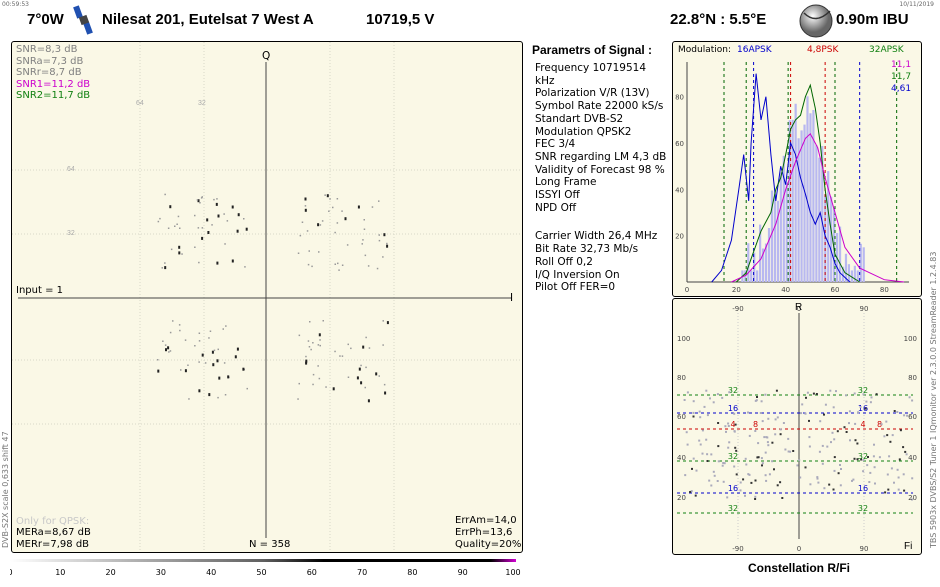 This screenshot has height=587, width=940. What do you see at coordinates (266, 56) in the screenshot?
I see `q-axis-label: Q` at bounding box center [266, 56].